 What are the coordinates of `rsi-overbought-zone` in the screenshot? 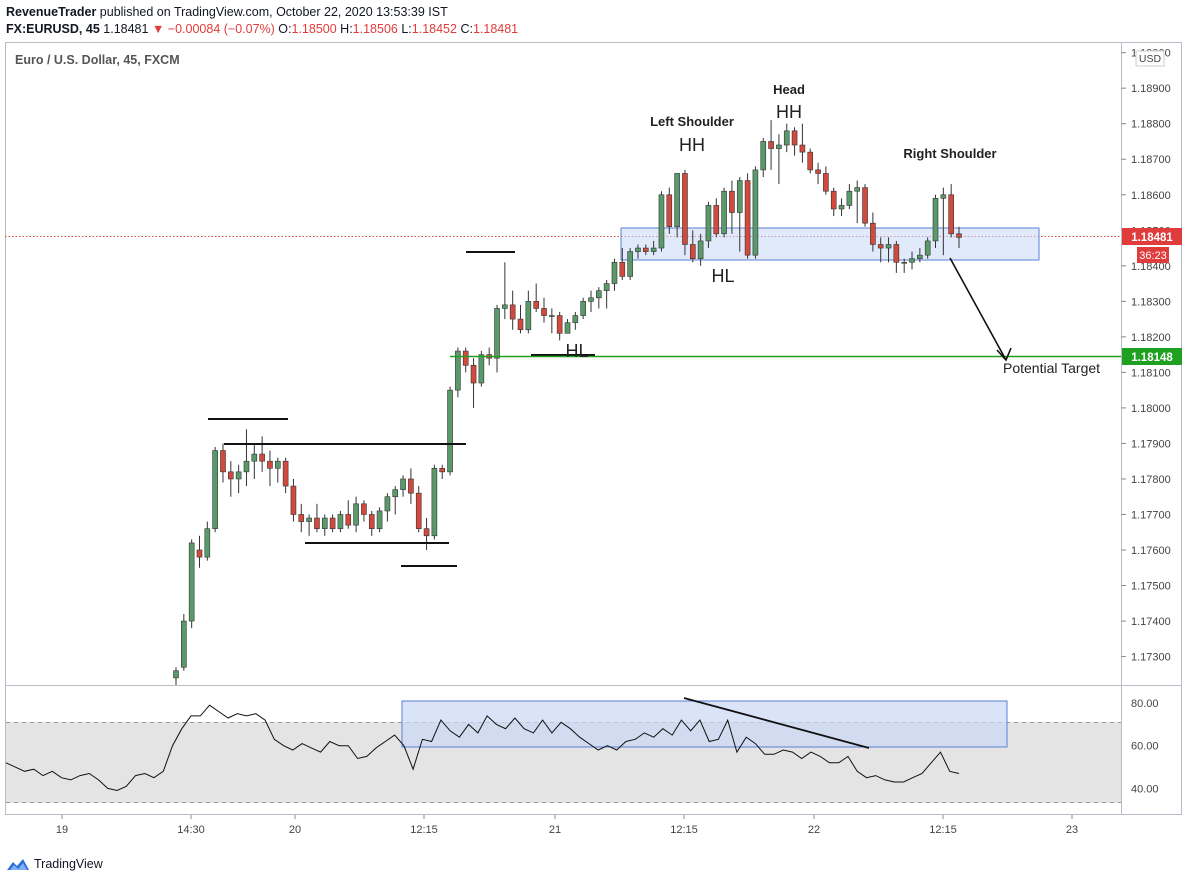 It's located at (704, 724).